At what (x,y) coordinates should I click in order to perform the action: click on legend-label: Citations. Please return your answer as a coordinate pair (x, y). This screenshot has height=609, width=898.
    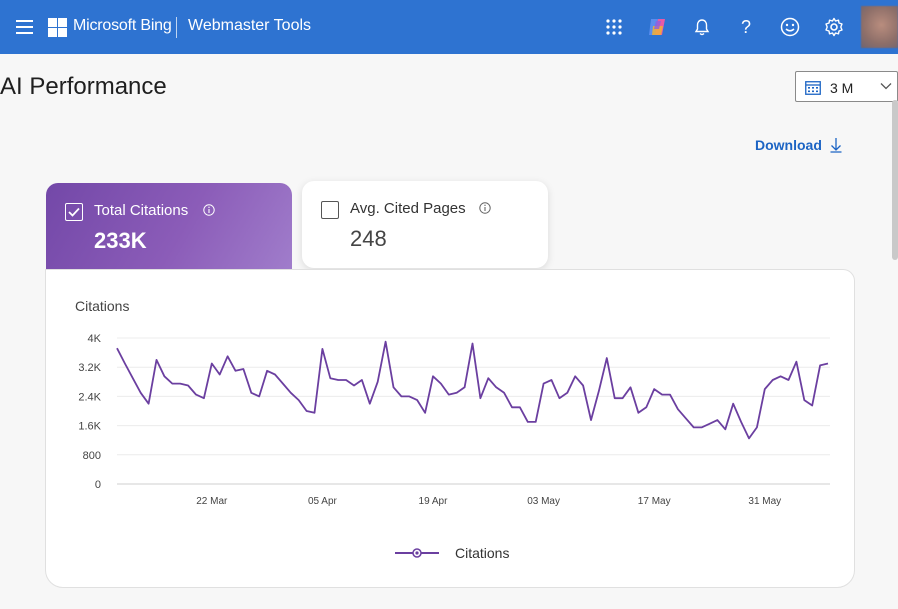
    Looking at the image, I should click on (482, 553).